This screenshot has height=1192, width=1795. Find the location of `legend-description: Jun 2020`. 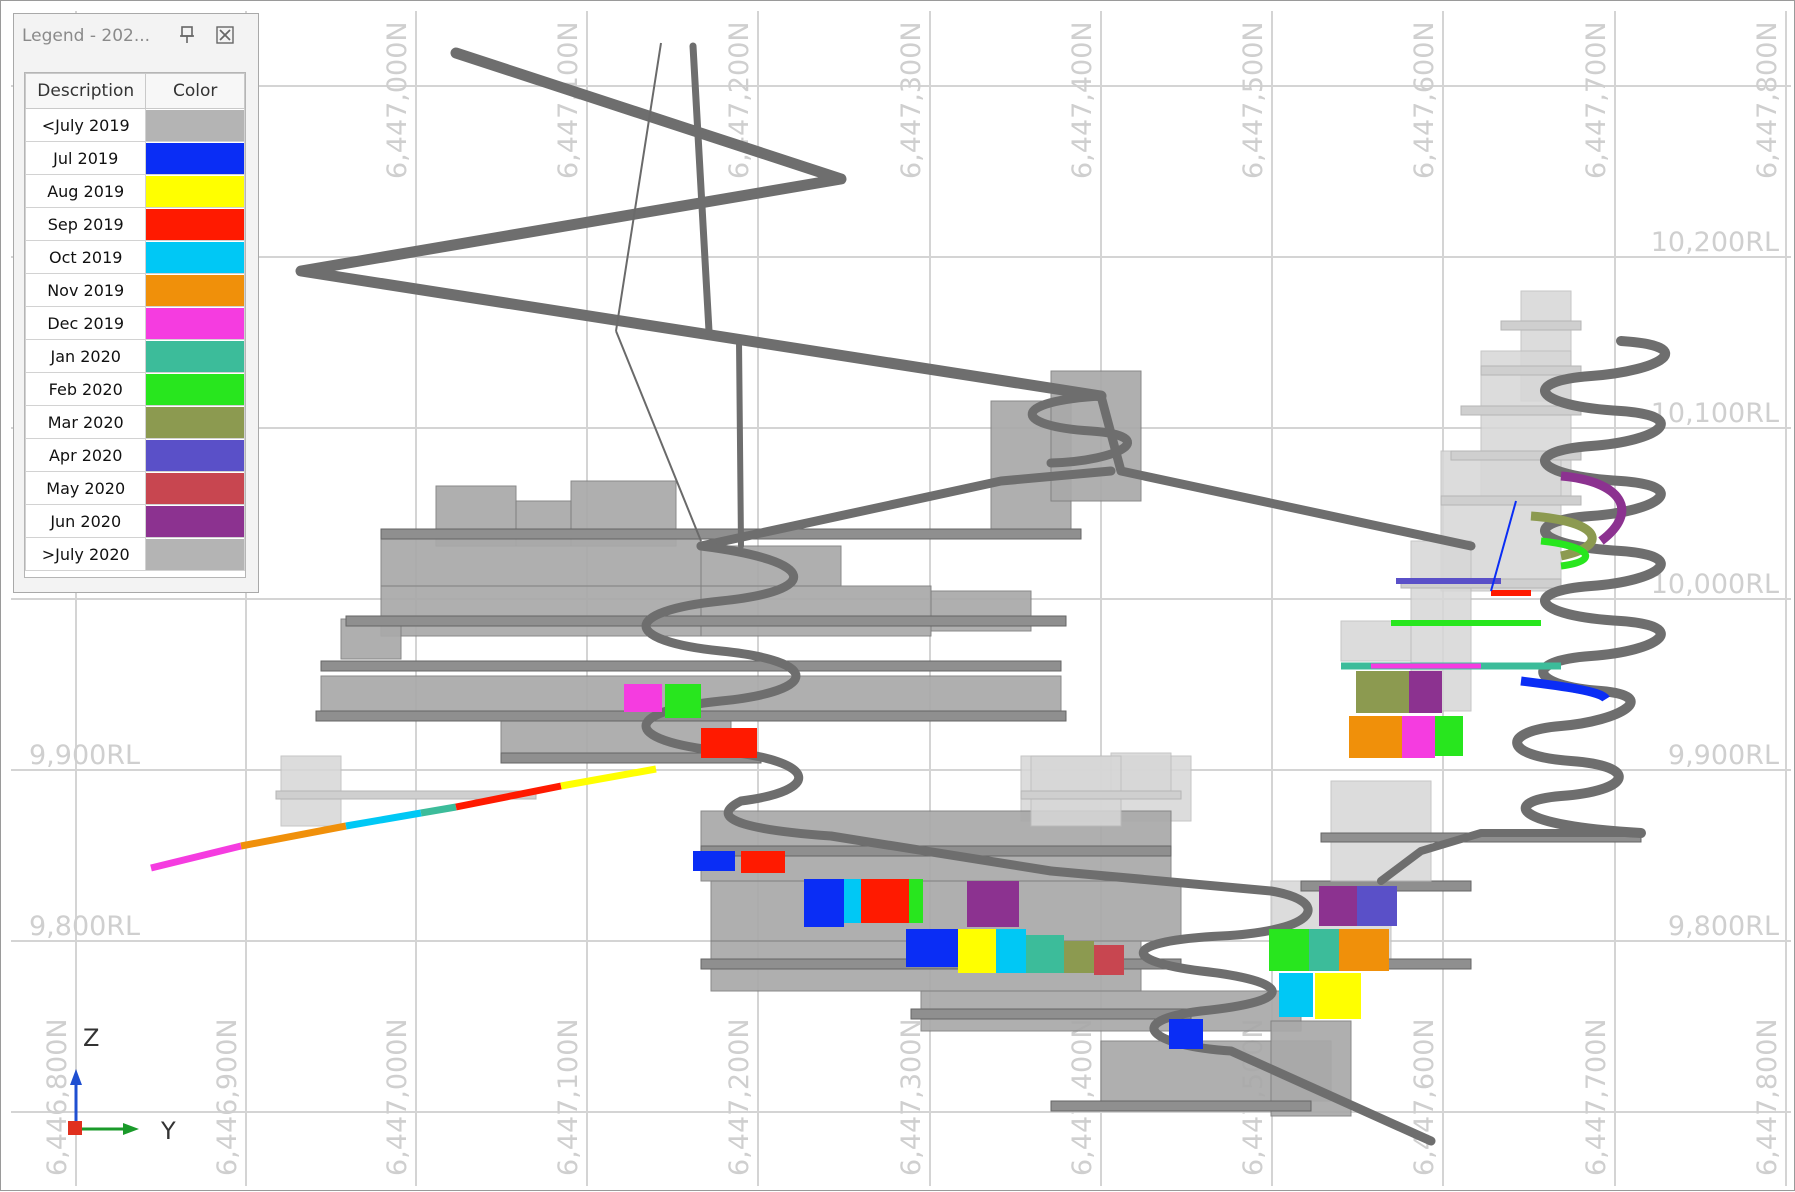

legend-description: Jun 2020 is located at coordinates (85, 521).